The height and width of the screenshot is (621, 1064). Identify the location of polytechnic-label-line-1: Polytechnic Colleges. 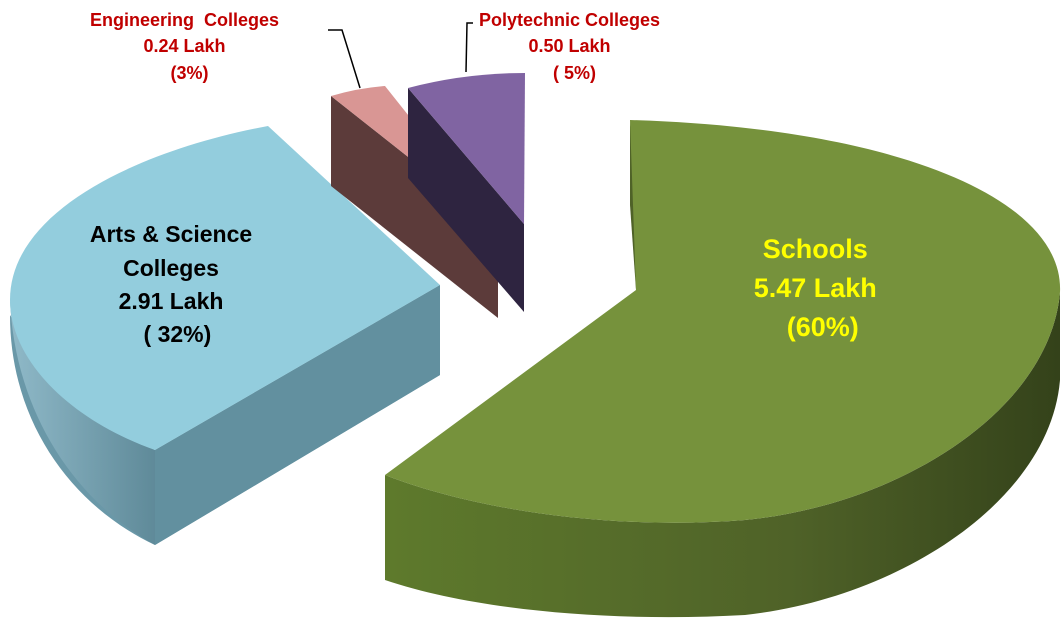
(569, 20).